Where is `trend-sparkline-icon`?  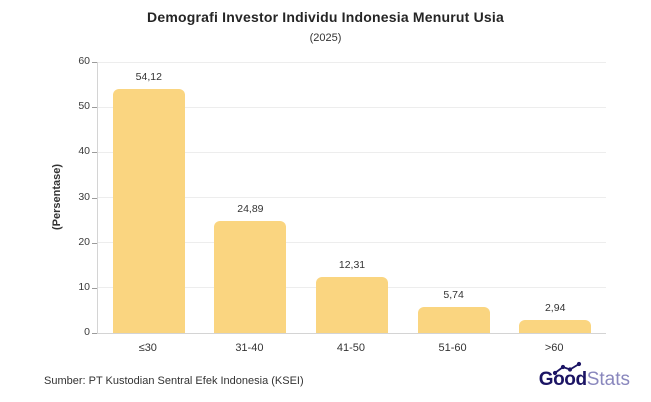
trend-sparkline-icon is located at coordinates (566, 368).